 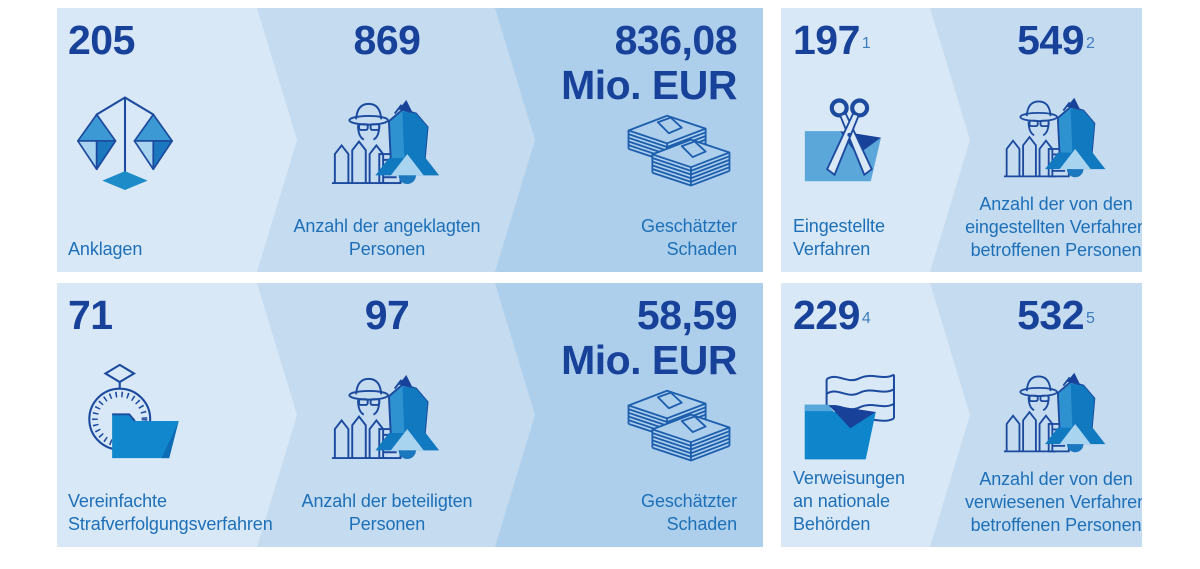 I want to click on stat-eingestellte-verfahren: 197 1 Eingestellte Verfahren, so click(x=873, y=140).